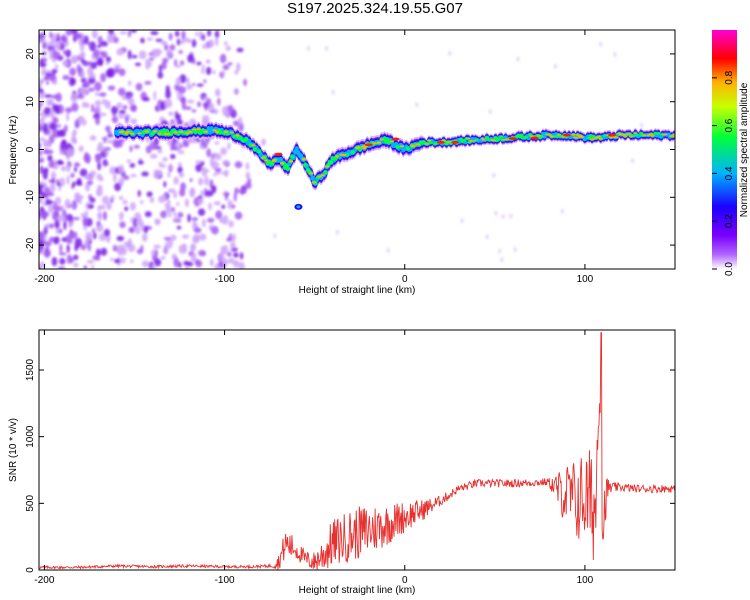 The image size is (750, 600). Describe the element at coordinates (405, 279) in the screenshot. I see `x-tick-label: 0` at that location.